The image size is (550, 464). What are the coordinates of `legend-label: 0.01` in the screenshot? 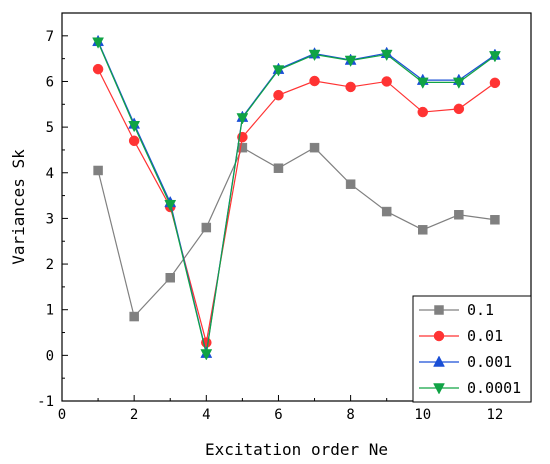 It's located at (485, 336).